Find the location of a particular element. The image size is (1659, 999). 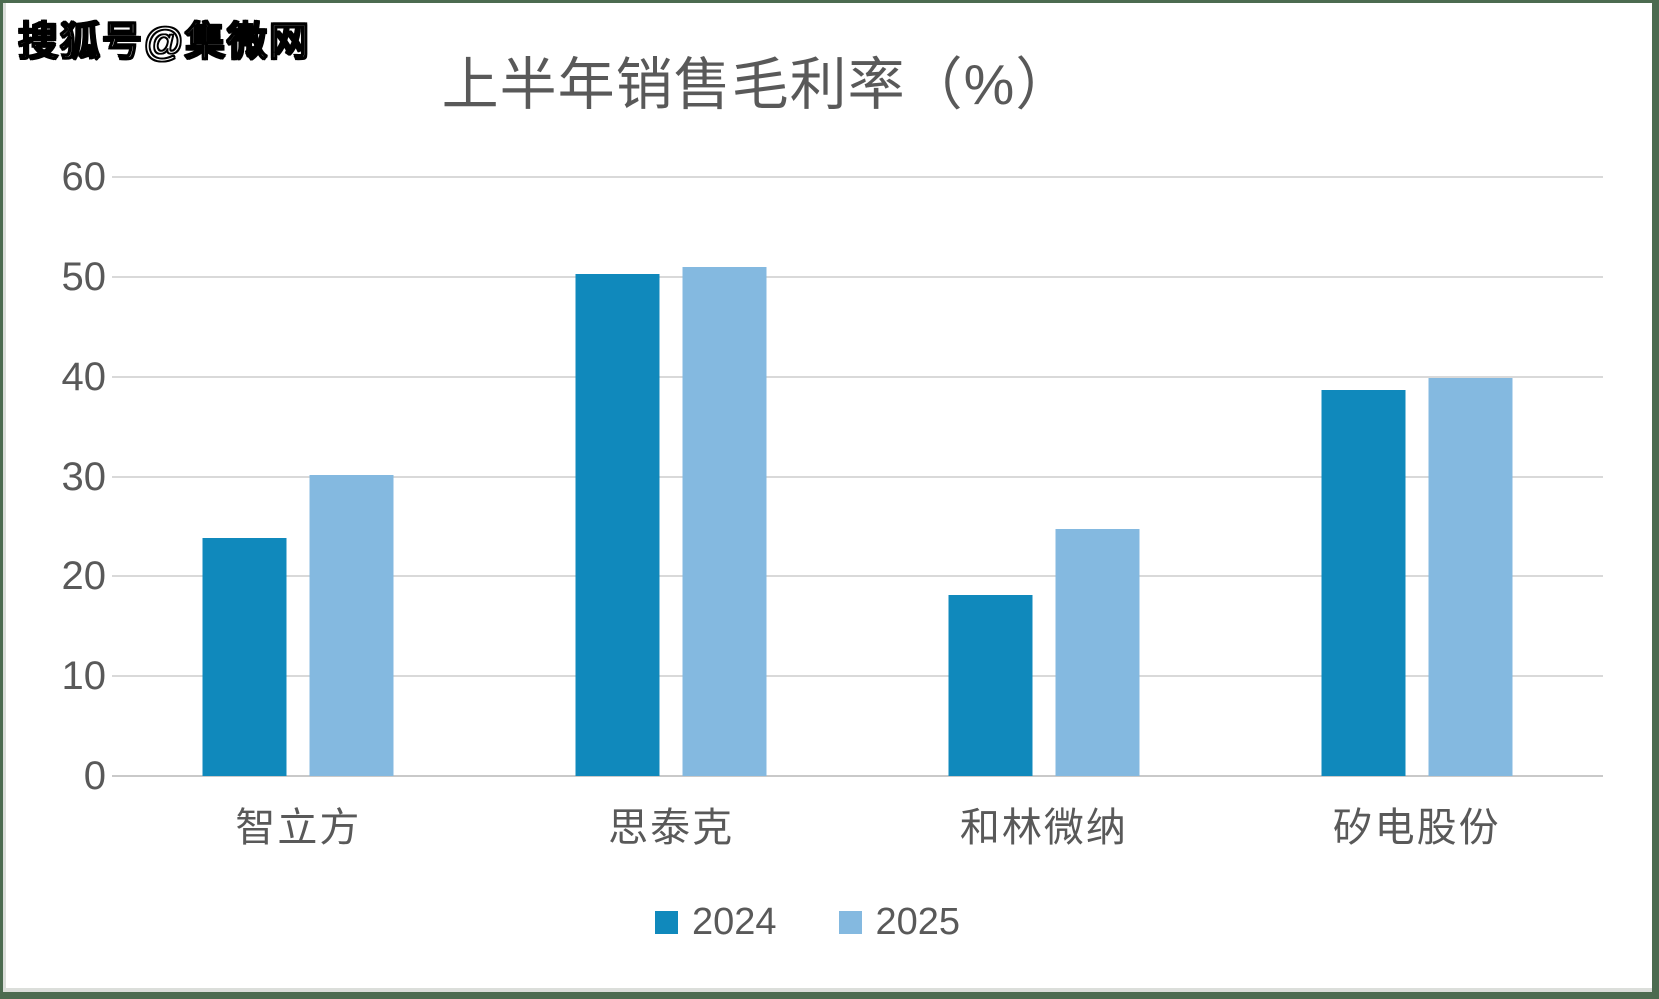

legend-swatch-2025 is located at coordinates (850, 922).